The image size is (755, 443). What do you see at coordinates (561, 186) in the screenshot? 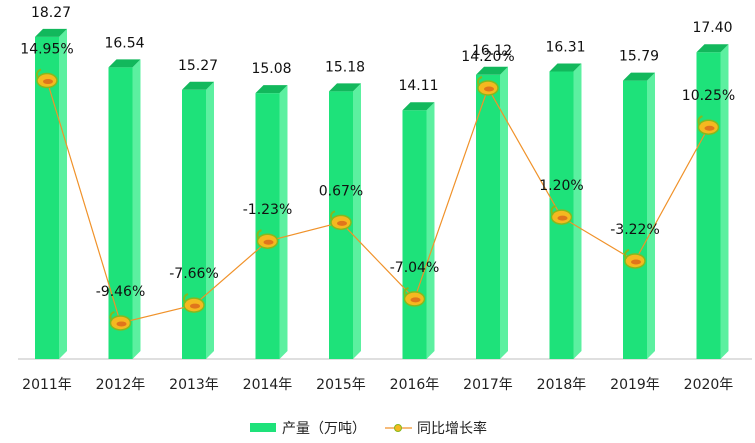
I see `growth-value-label: 1.20%` at bounding box center [561, 186].